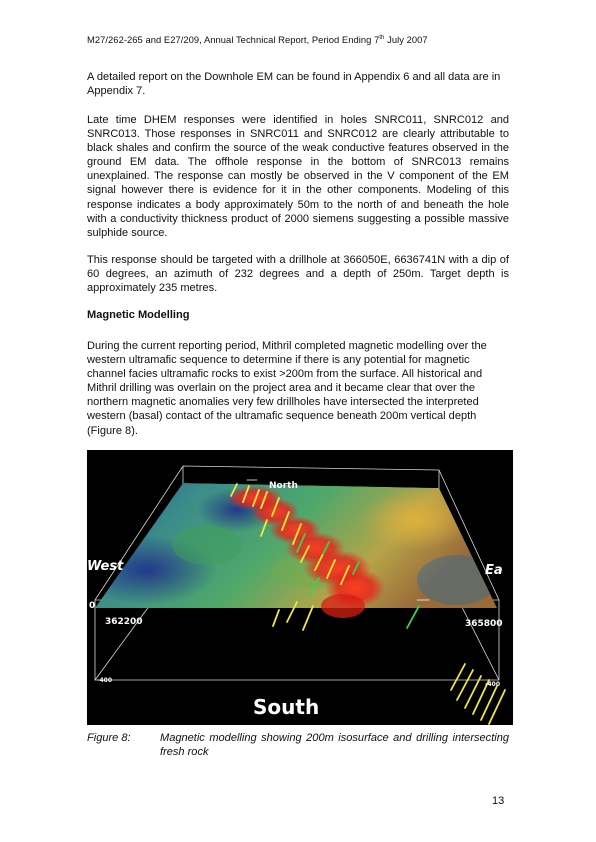 This screenshot has height=842, width=596. I want to click on label-left-depth: -400, so click(104, 680).